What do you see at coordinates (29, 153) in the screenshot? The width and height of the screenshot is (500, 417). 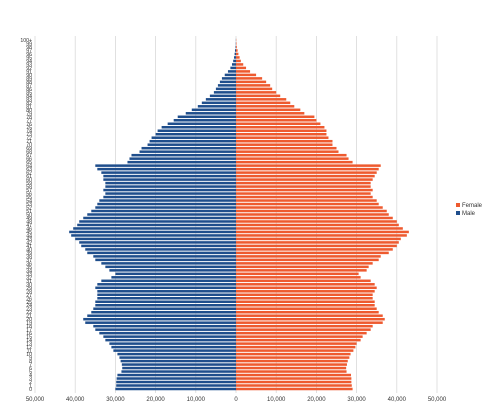 I see `y-tick-label: 68` at bounding box center [29, 153].